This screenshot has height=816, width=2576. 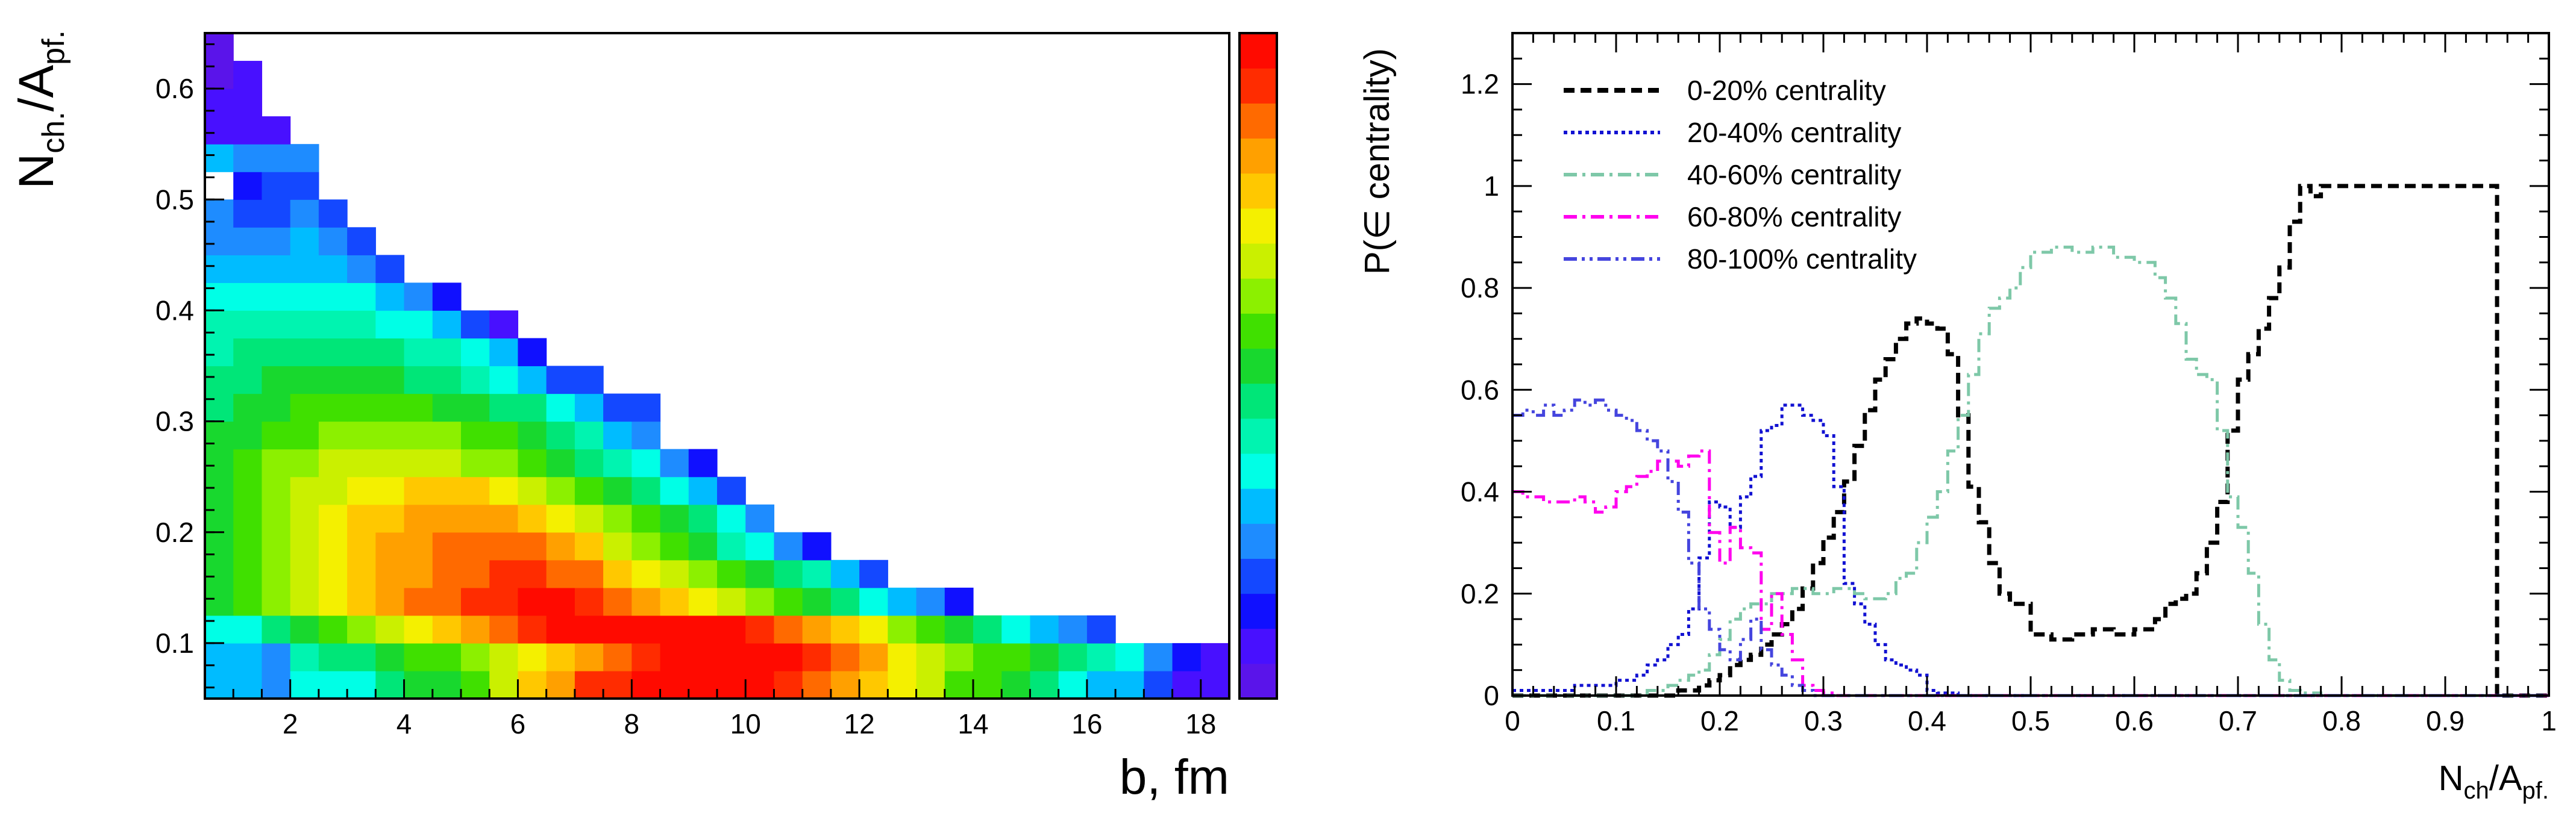 I want to click on x-title-N: N, so click(x=2451, y=778).